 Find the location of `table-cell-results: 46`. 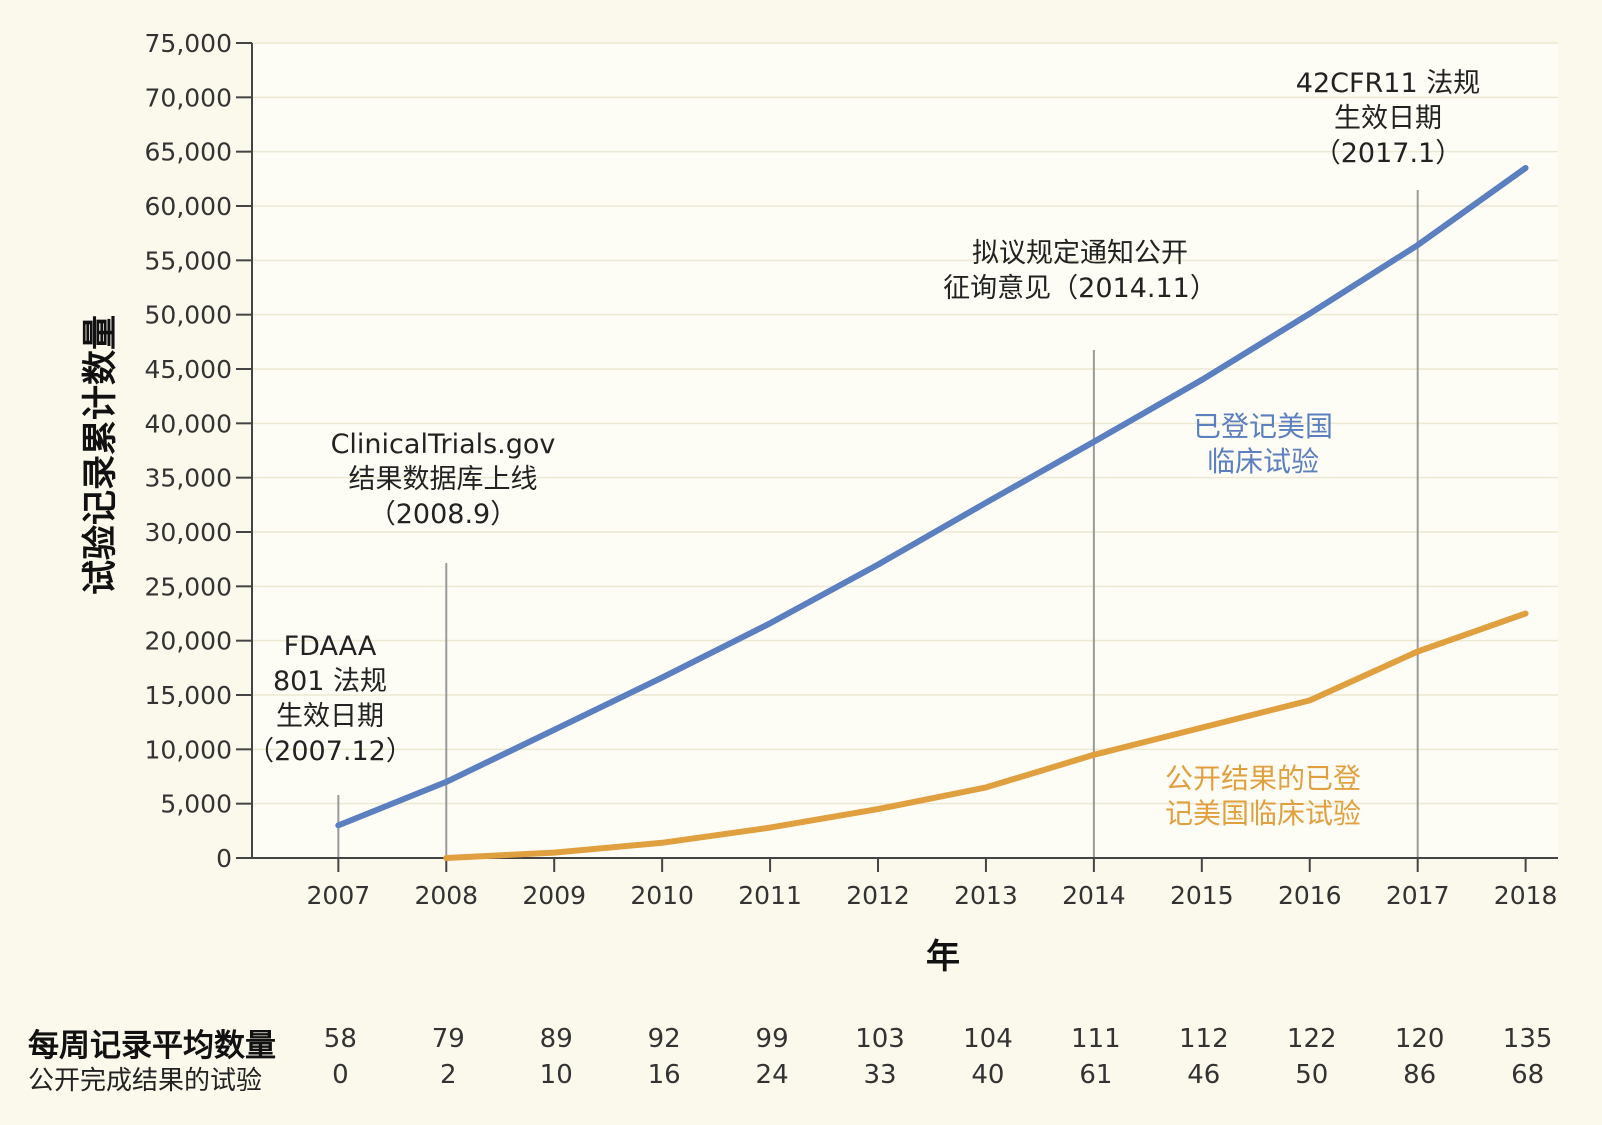

table-cell-results: 46 is located at coordinates (1204, 1075).